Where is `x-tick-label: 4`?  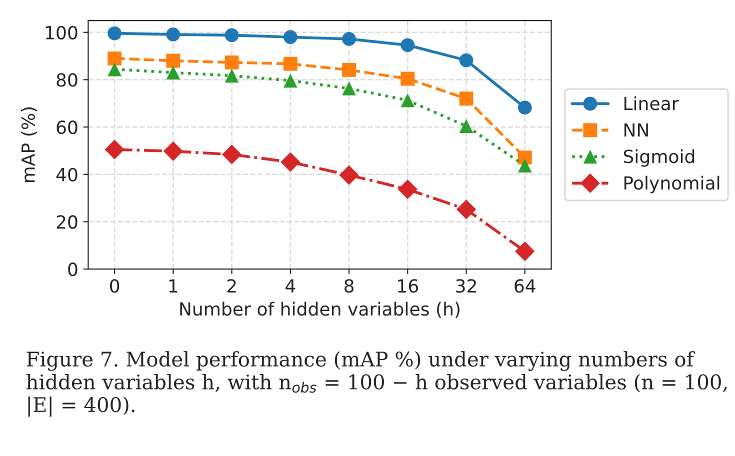
x-tick-label: 4 is located at coordinates (291, 285).